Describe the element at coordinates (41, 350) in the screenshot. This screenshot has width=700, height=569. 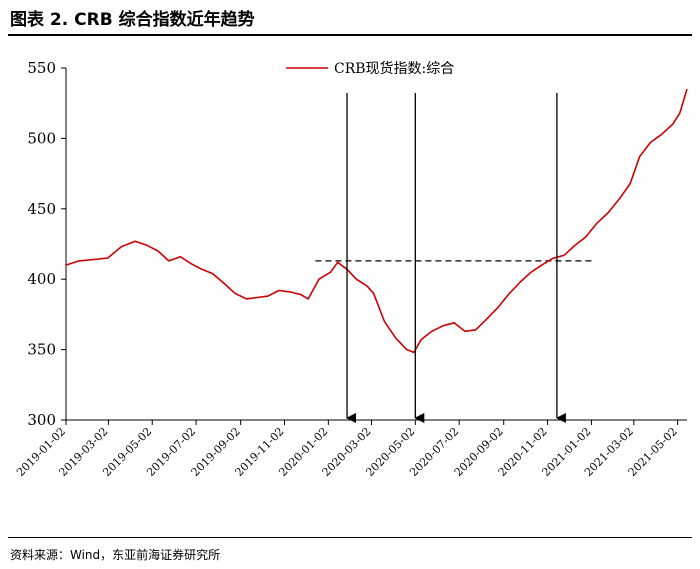
I see `y-tick-label: 350` at that location.